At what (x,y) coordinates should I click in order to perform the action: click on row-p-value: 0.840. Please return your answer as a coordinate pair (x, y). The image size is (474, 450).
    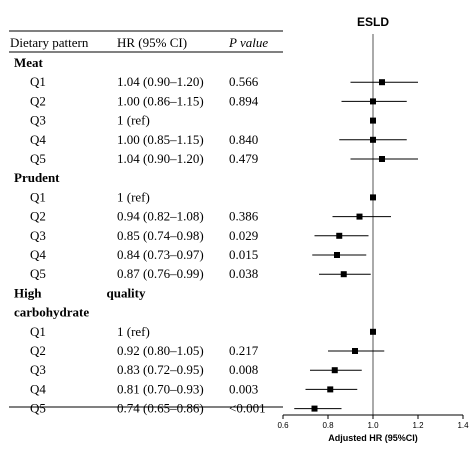
    Looking at the image, I should click on (243, 139).